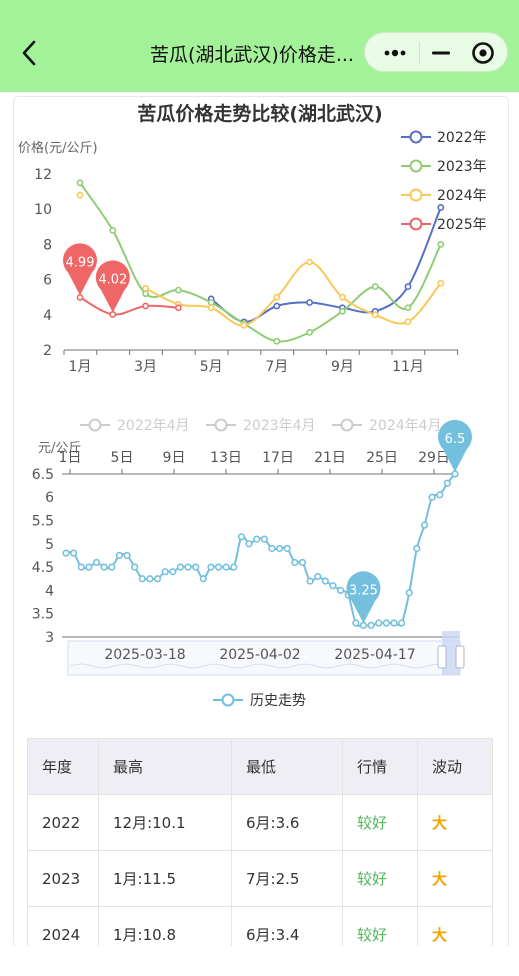  What do you see at coordinates (287, 766) in the screenshot?
I see `header-low: 最低` at bounding box center [287, 766].